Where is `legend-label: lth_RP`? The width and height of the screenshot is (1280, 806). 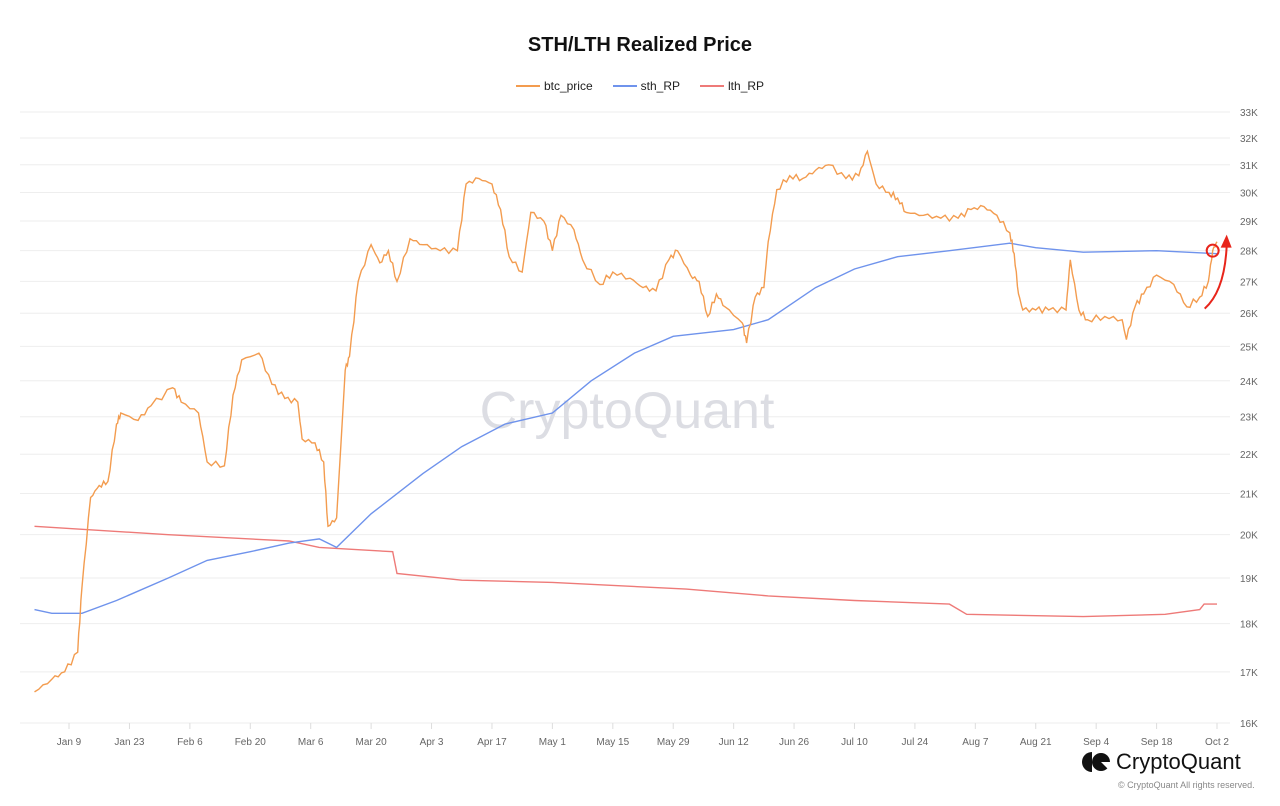 legend-label: lth_RP is located at coordinates (746, 86).